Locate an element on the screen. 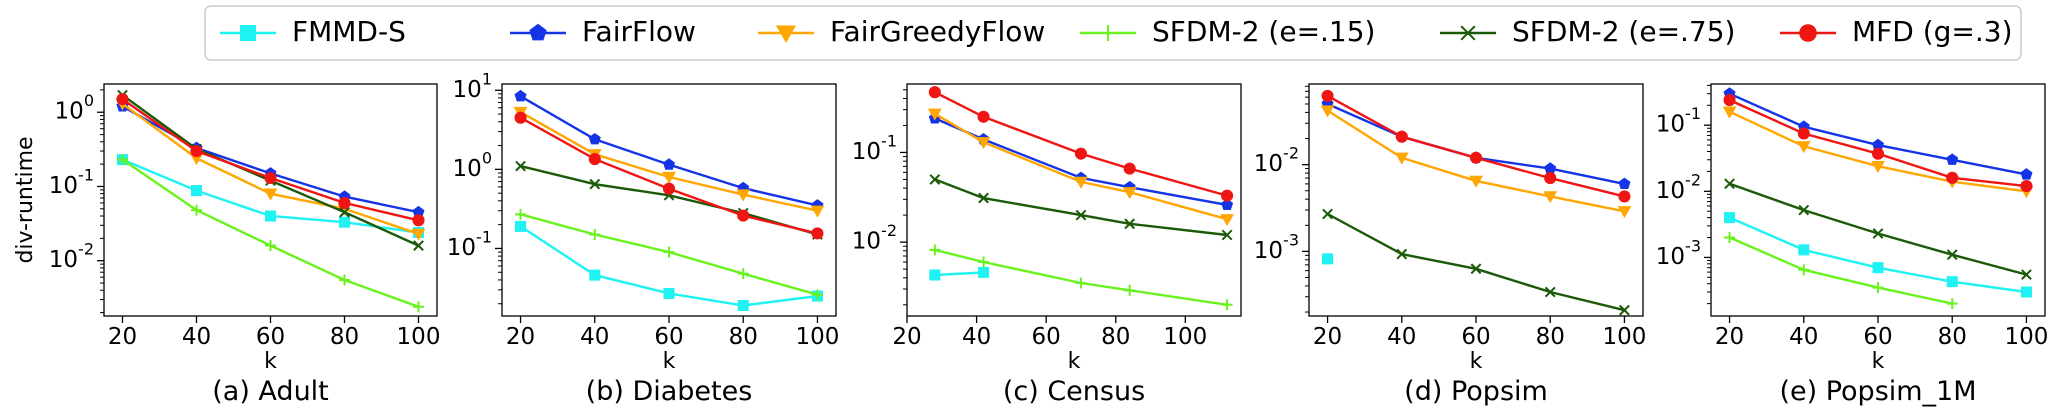 The height and width of the screenshot is (415, 2059). y-tick-label: 10⁰ is located at coordinates (74, 108).